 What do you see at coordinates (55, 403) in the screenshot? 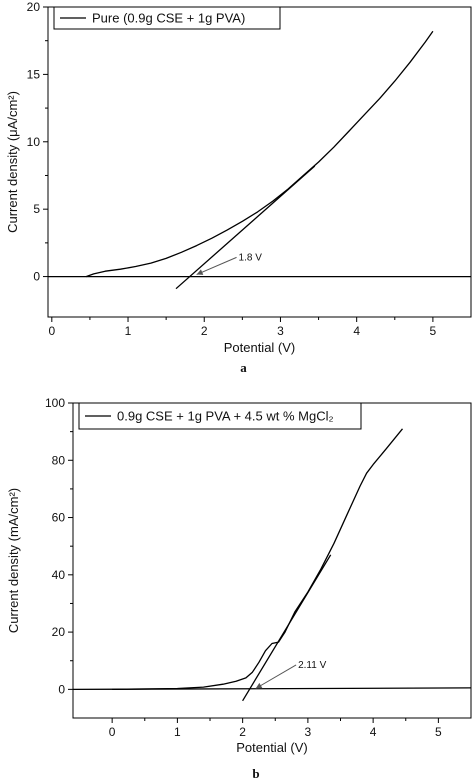
I see `y-tick-label: 100` at bounding box center [55, 403].